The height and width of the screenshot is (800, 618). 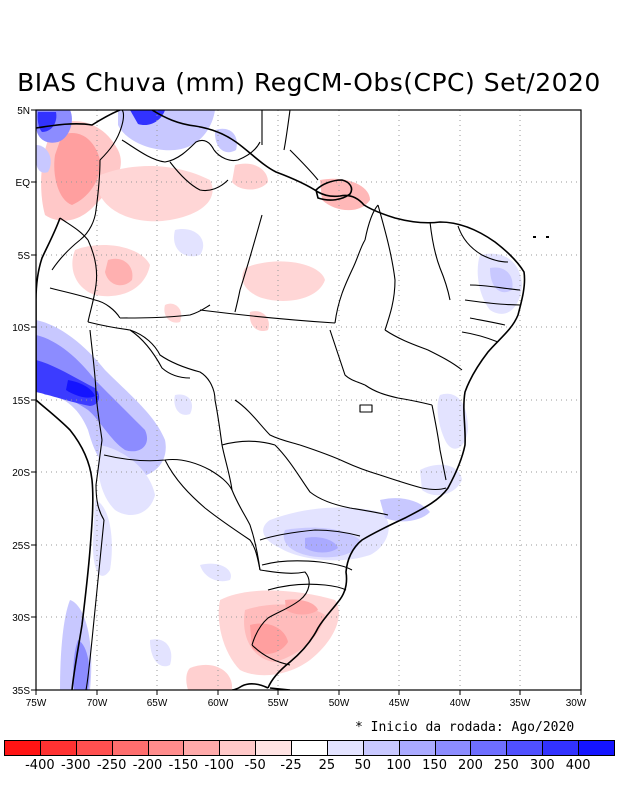 What do you see at coordinates (161, 653) in the screenshot?
I see `pos-bias-argentina` at bounding box center [161, 653].